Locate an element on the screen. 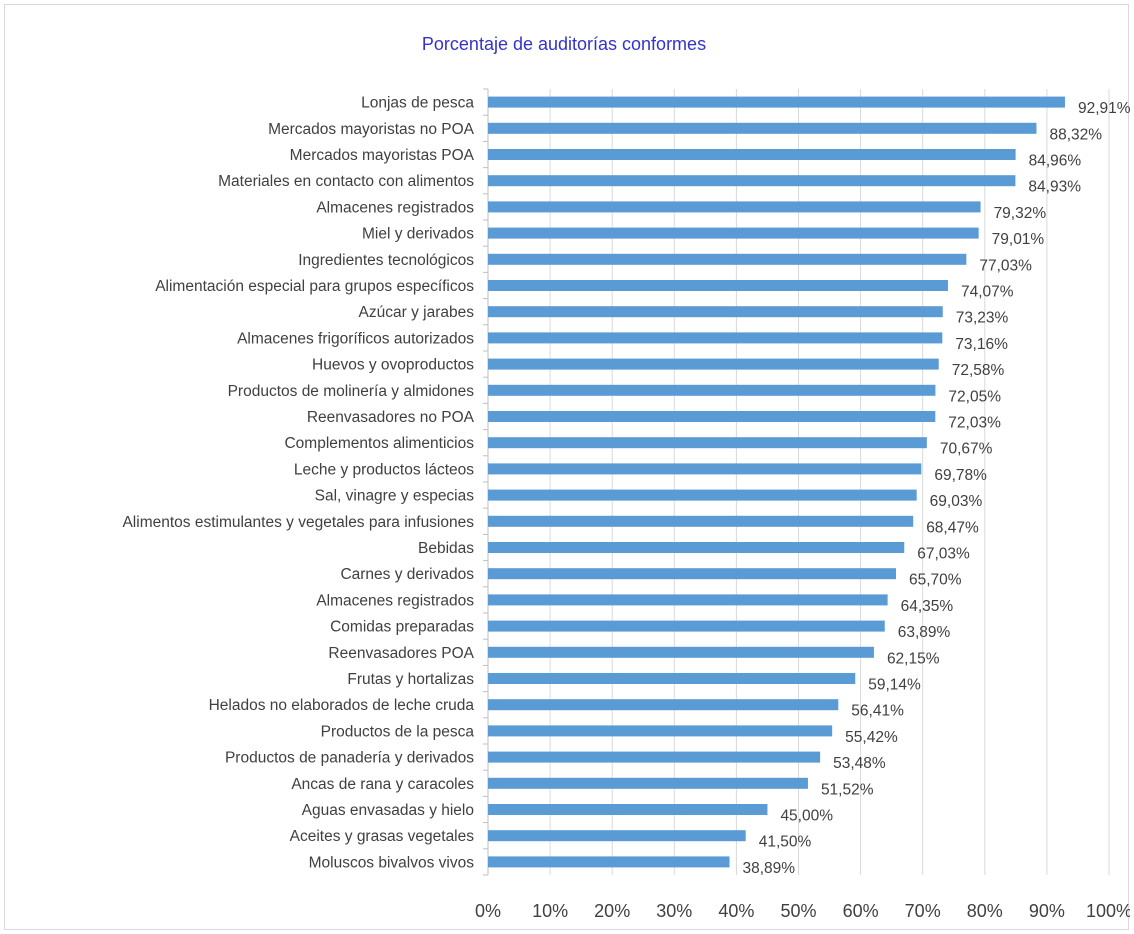  data-label: 38,89% is located at coordinates (769, 868).